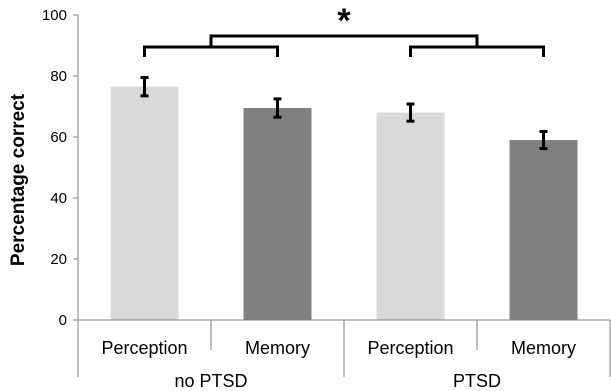 This screenshot has width=611, height=391. Describe the element at coordinates (477, 381) in the screenshot. I see `group-label: PTSD` at that location.